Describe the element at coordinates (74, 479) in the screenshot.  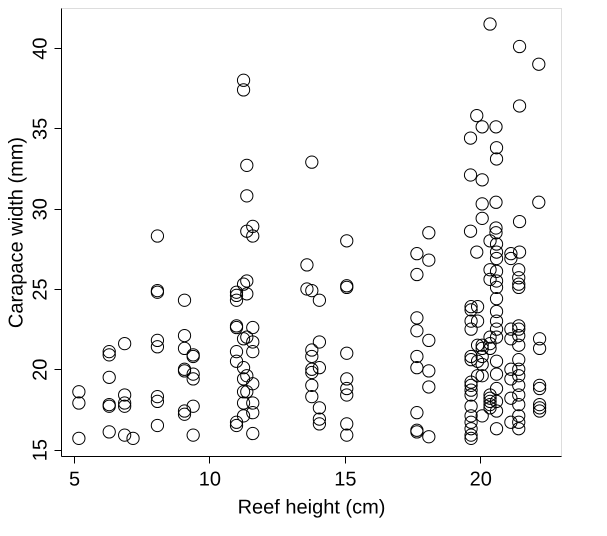
I see `x-tick-label: 5` at that location.